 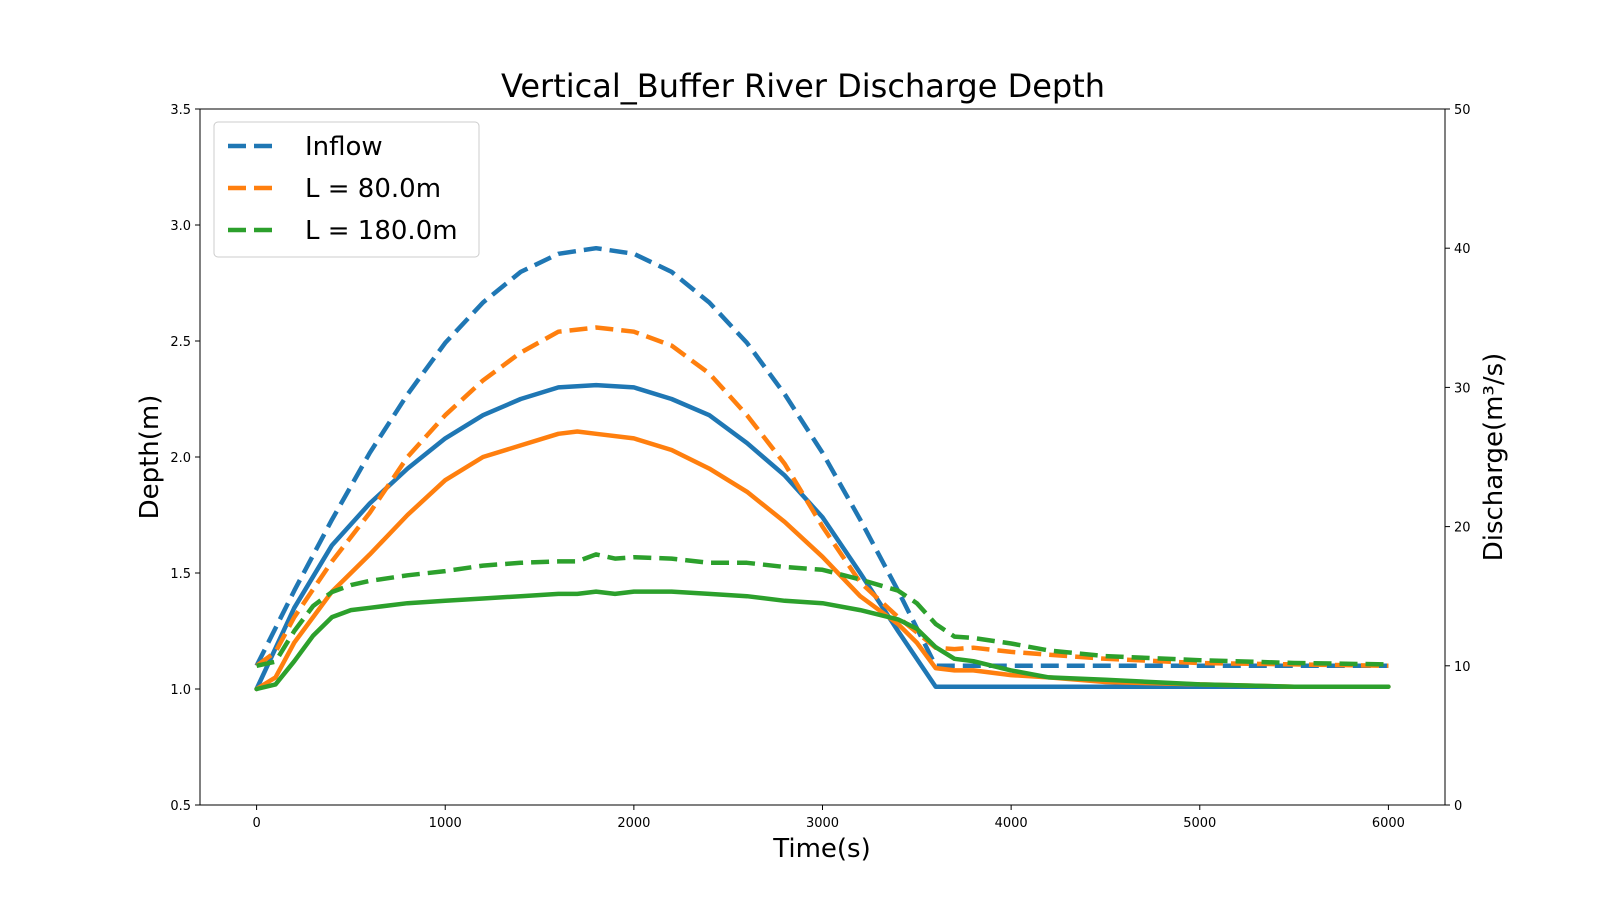 What do you see at coordinates (1458, 806) in the screenshot?
I see `y-tick-label-right: 0` at bounding box center [1458, 806].